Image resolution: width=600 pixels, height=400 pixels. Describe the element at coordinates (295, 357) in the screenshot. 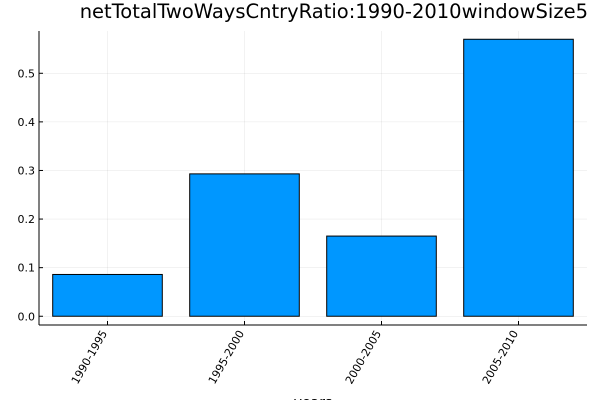

I see `x-tick-labels: 1990-1995 1995-2000 2000-2005 2005-2010` at that location.